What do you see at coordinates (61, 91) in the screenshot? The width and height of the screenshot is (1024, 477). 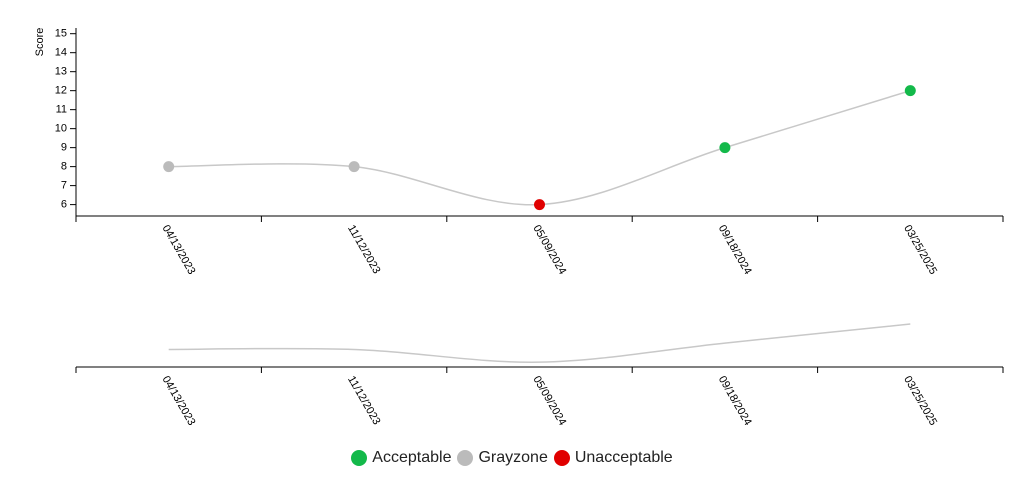 I see `y-tick-label: 12` at bounding box center [61, 91].